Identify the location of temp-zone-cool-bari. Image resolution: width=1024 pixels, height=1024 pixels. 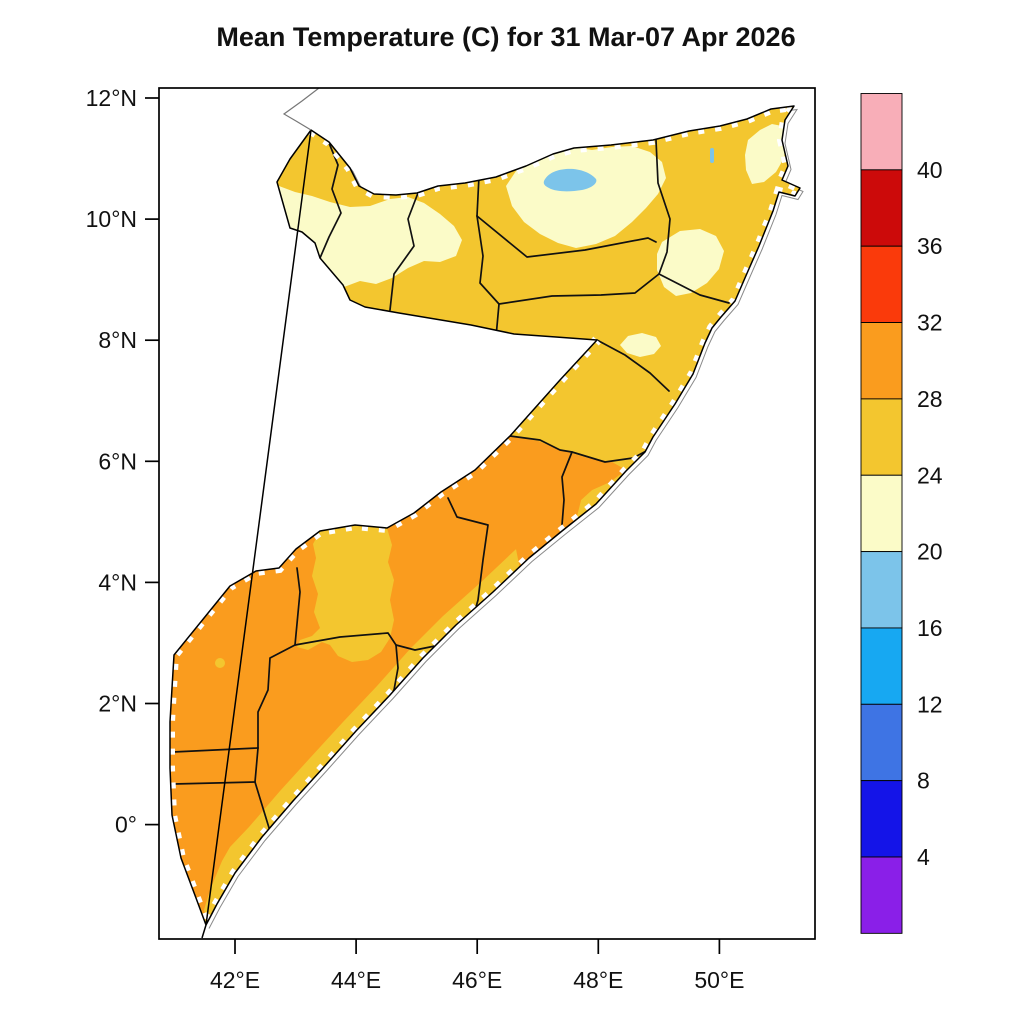
(690, 262).